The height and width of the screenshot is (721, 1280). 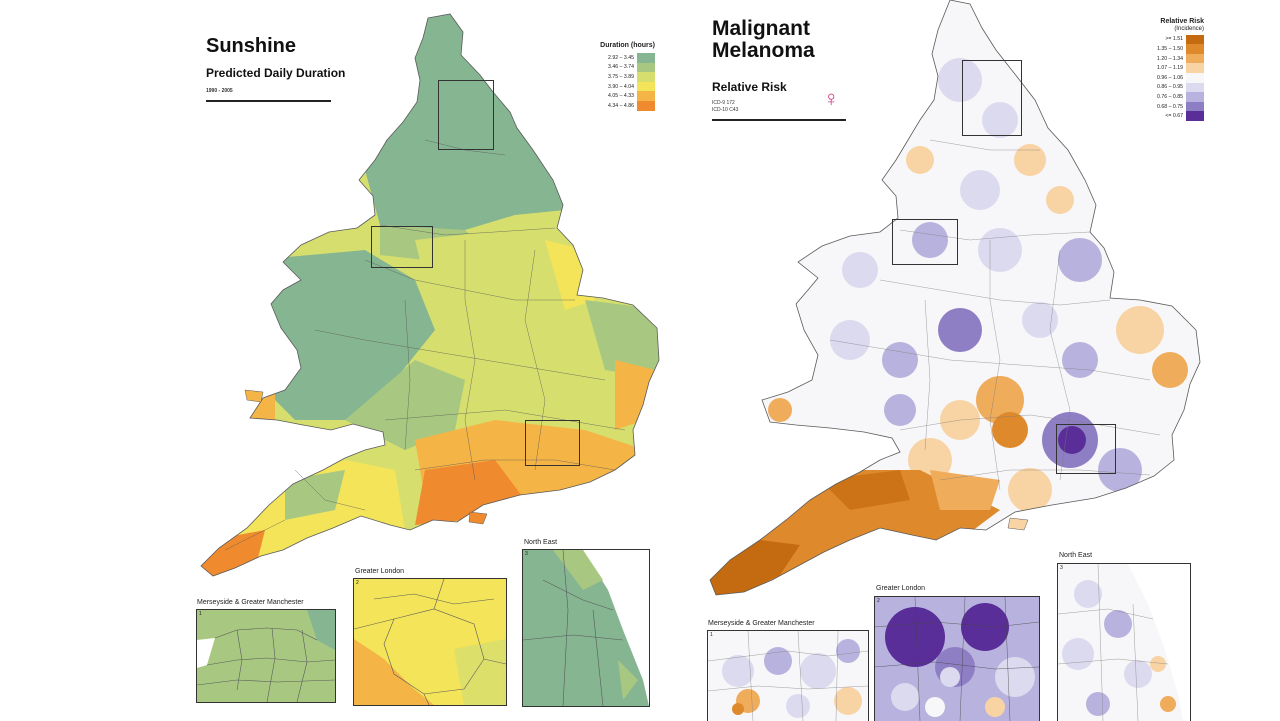 I want to click on sunshine-inset-merseyside: 1, so click(x=266, y=656).